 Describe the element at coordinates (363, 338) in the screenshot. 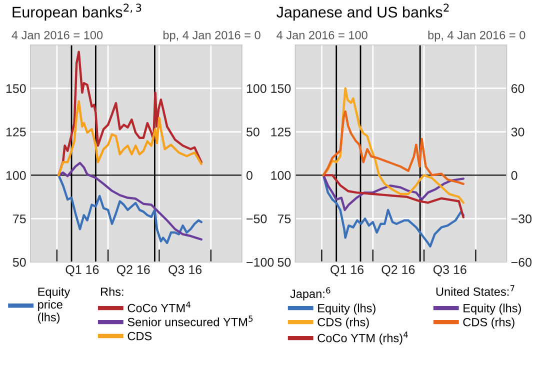

I see `legend-label: CoCo YTM (rhs)$^{4}$` at that location.